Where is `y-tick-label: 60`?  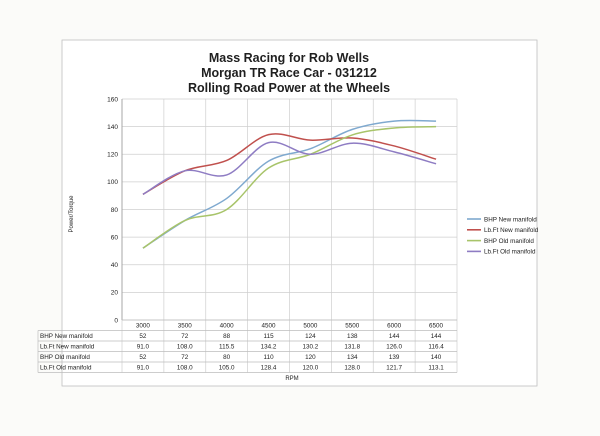
y-tick-label: 60 is located at coordinates (115, 237).